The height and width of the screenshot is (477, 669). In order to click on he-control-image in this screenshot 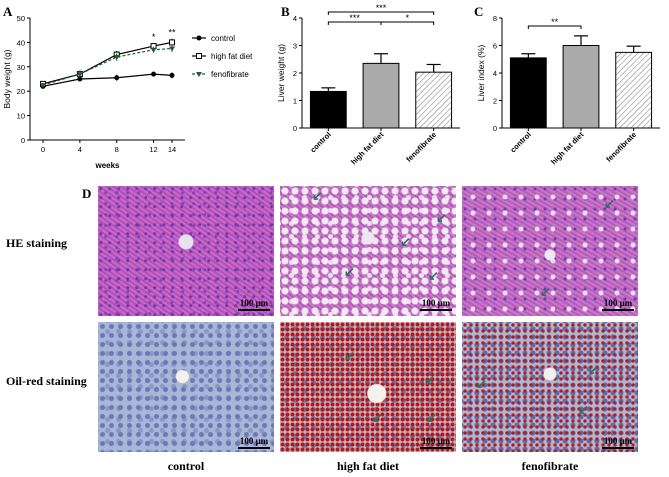, I will do `click(186, 251)`.